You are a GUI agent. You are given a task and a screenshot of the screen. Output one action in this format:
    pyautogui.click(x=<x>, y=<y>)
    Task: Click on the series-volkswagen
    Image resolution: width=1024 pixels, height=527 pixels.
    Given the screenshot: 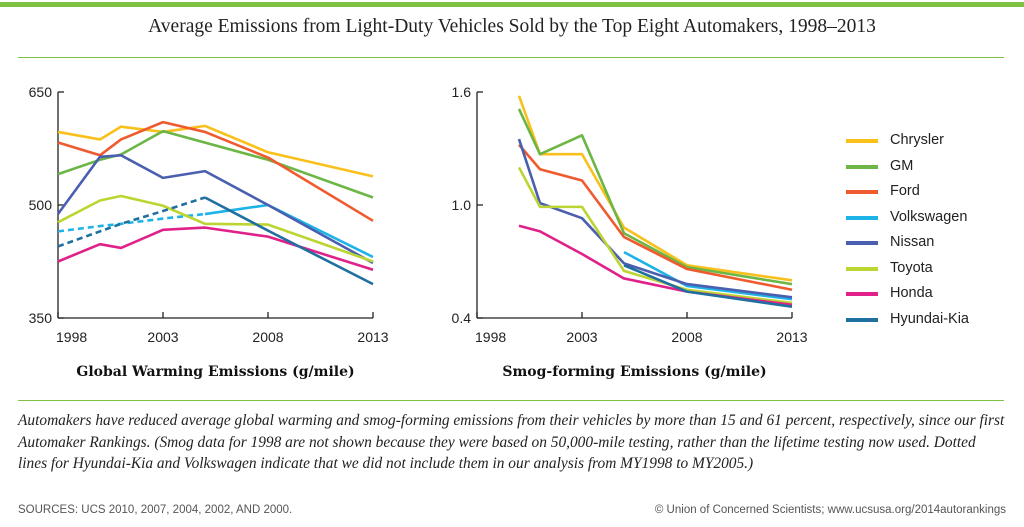 What is the action you would take?
    pyautogui.click(x=708, y=275)
    